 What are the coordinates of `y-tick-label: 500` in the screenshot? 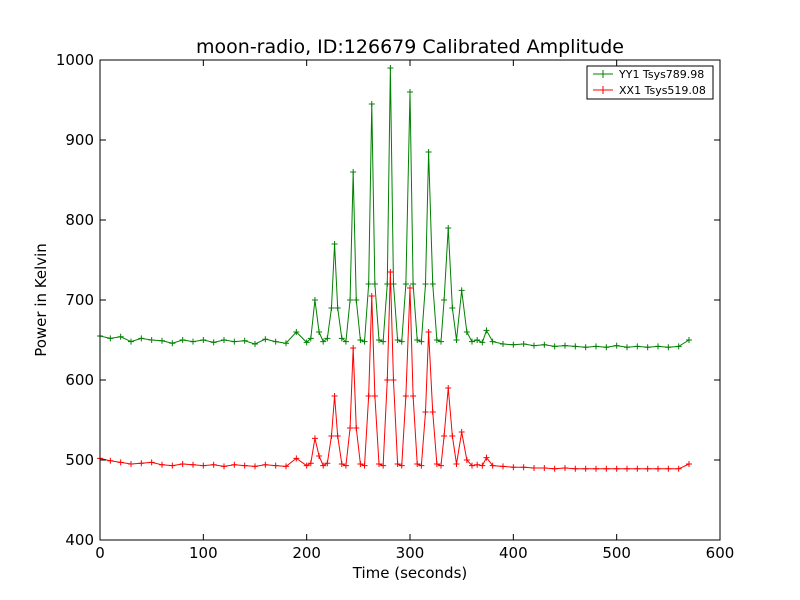 It's located at (79, 460).